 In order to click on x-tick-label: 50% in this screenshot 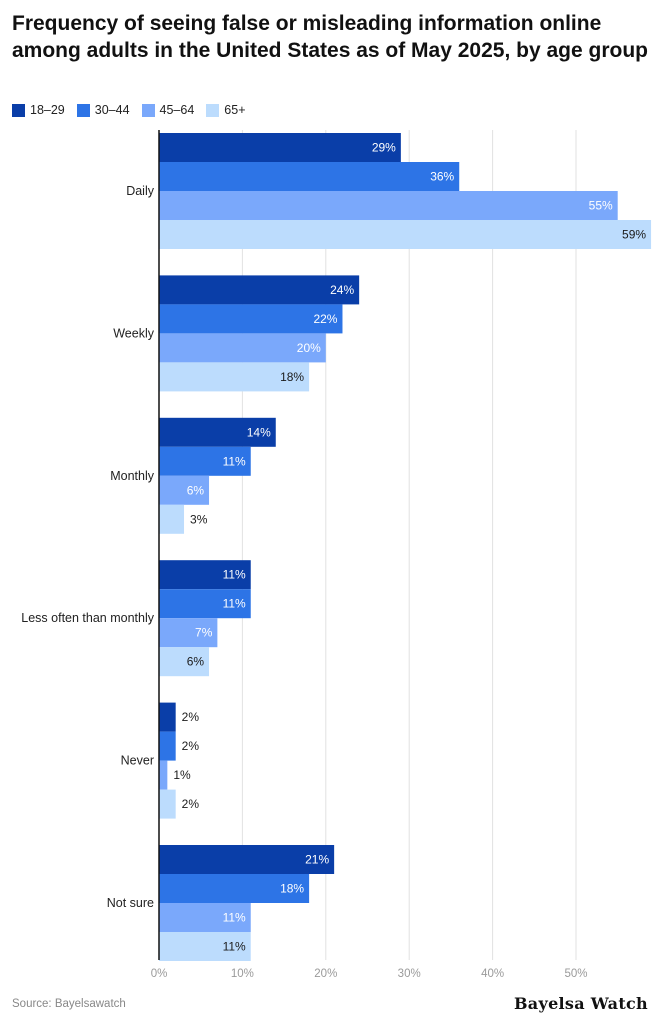, I will do `click(575, 974)`.